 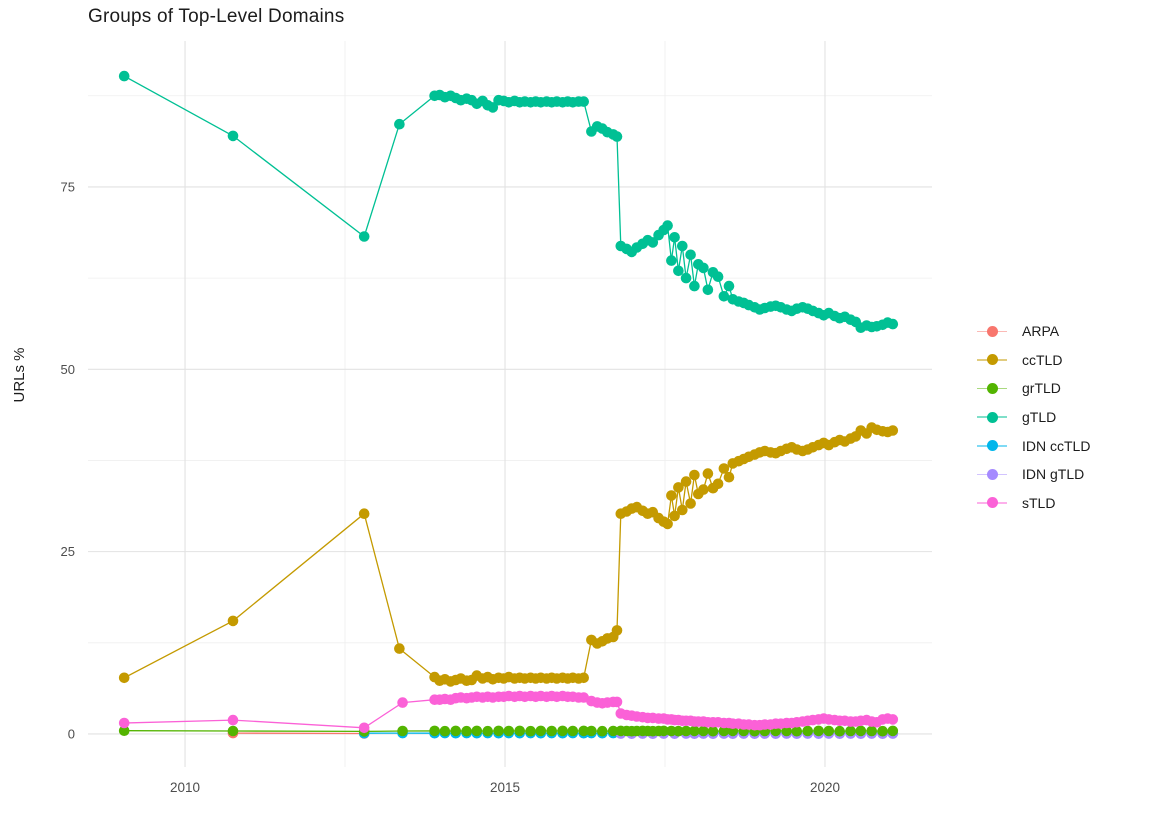 I want to click on legend-label: IDN gTLD, so click(x=1053, y=474).